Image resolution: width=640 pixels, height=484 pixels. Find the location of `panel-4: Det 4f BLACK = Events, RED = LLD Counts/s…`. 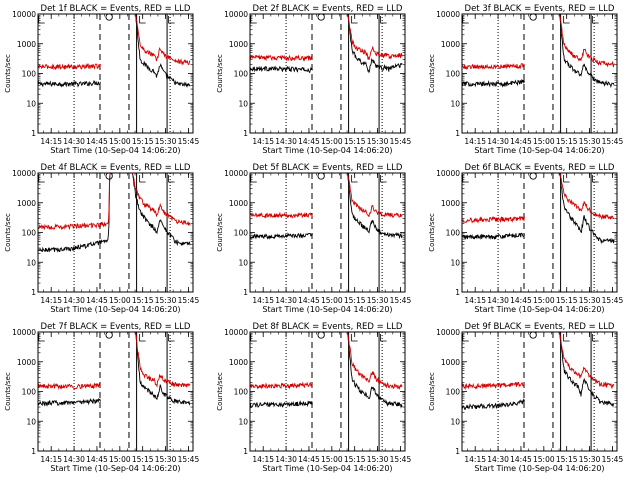

panel-4: Det 4f BLACK = Events, RED = LLD Counts/s… is located at coordinates (101, 238).